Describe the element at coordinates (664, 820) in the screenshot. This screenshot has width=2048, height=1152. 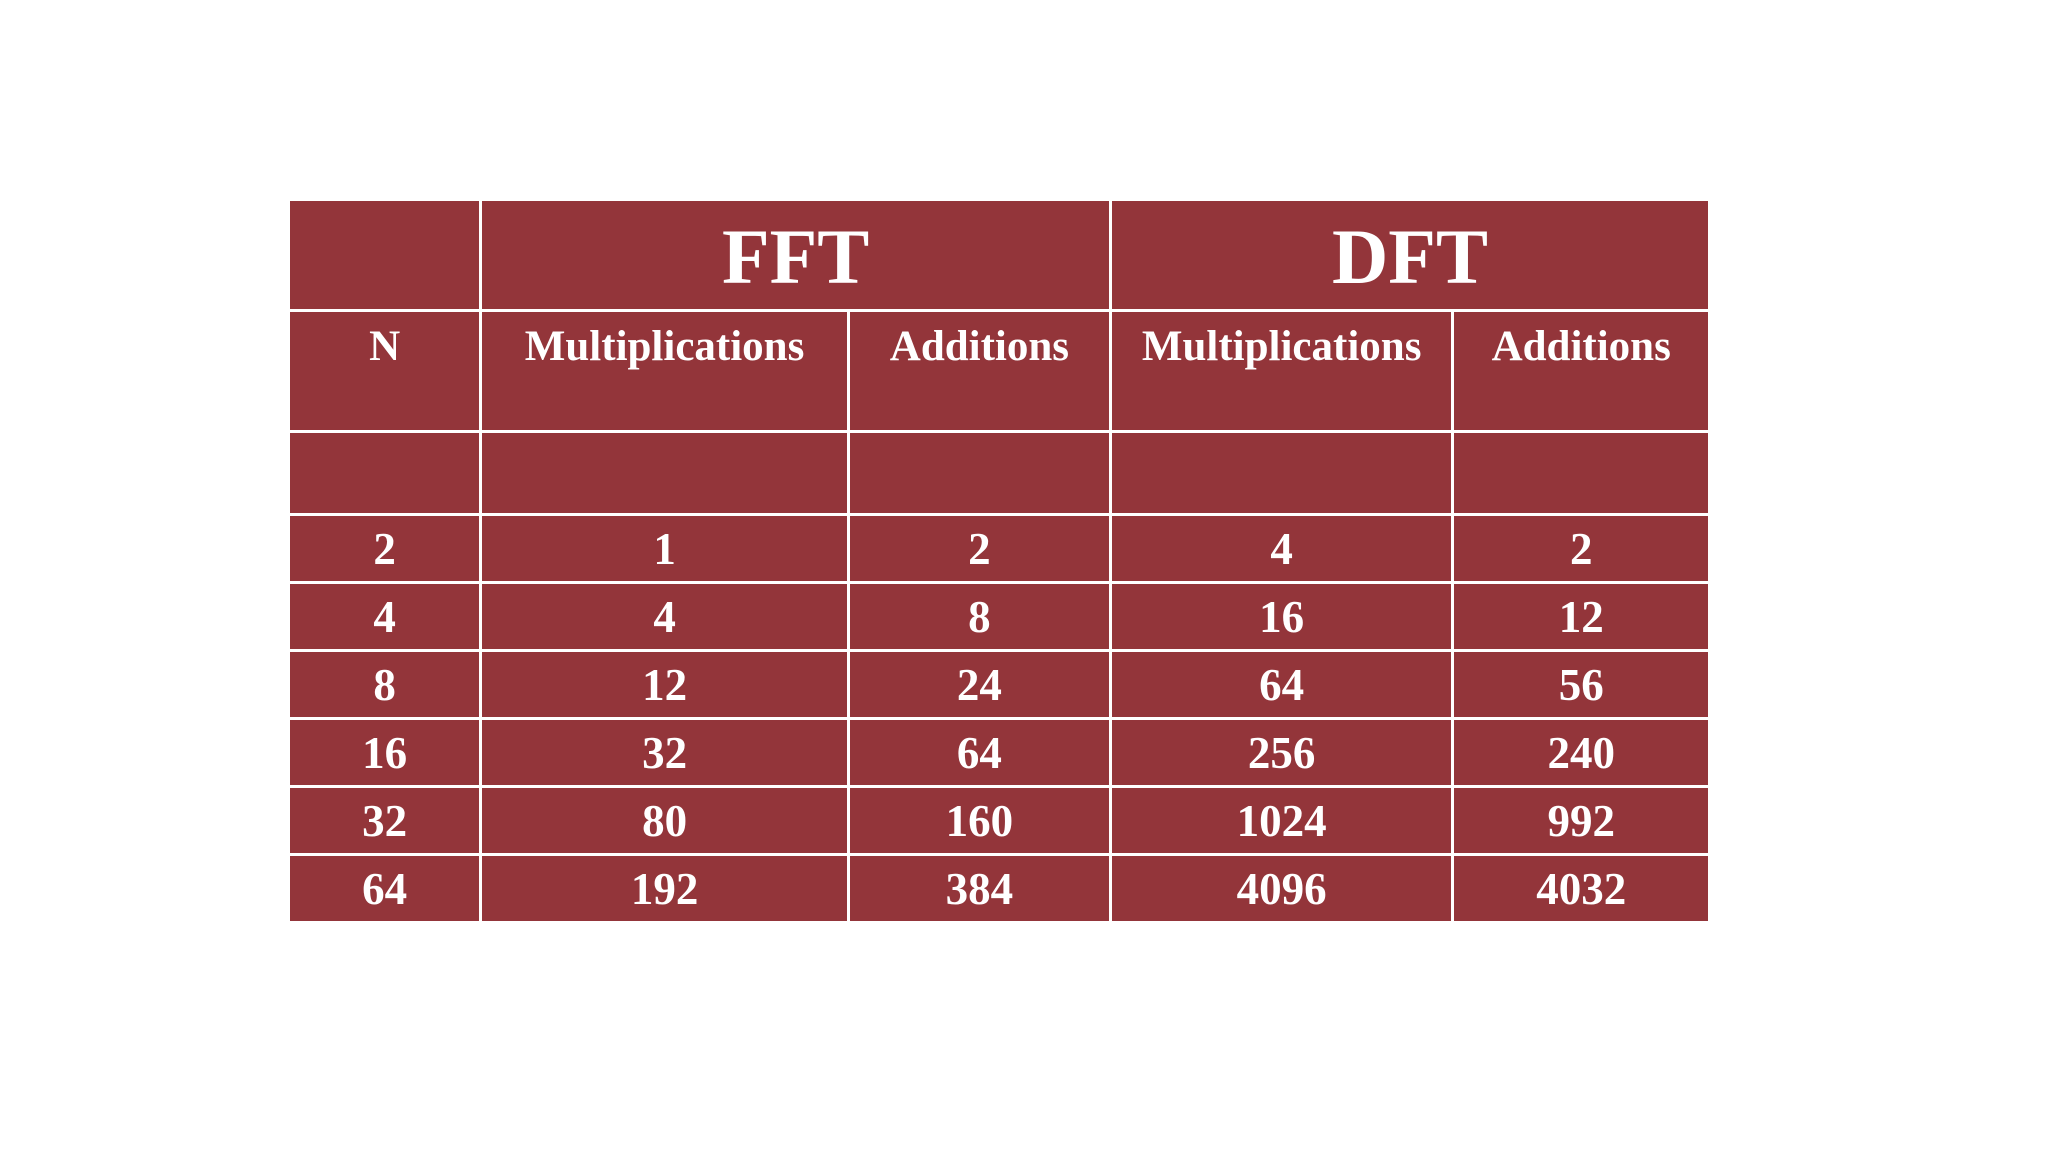
I see `fft-multiplications-cell: 80` at that location.